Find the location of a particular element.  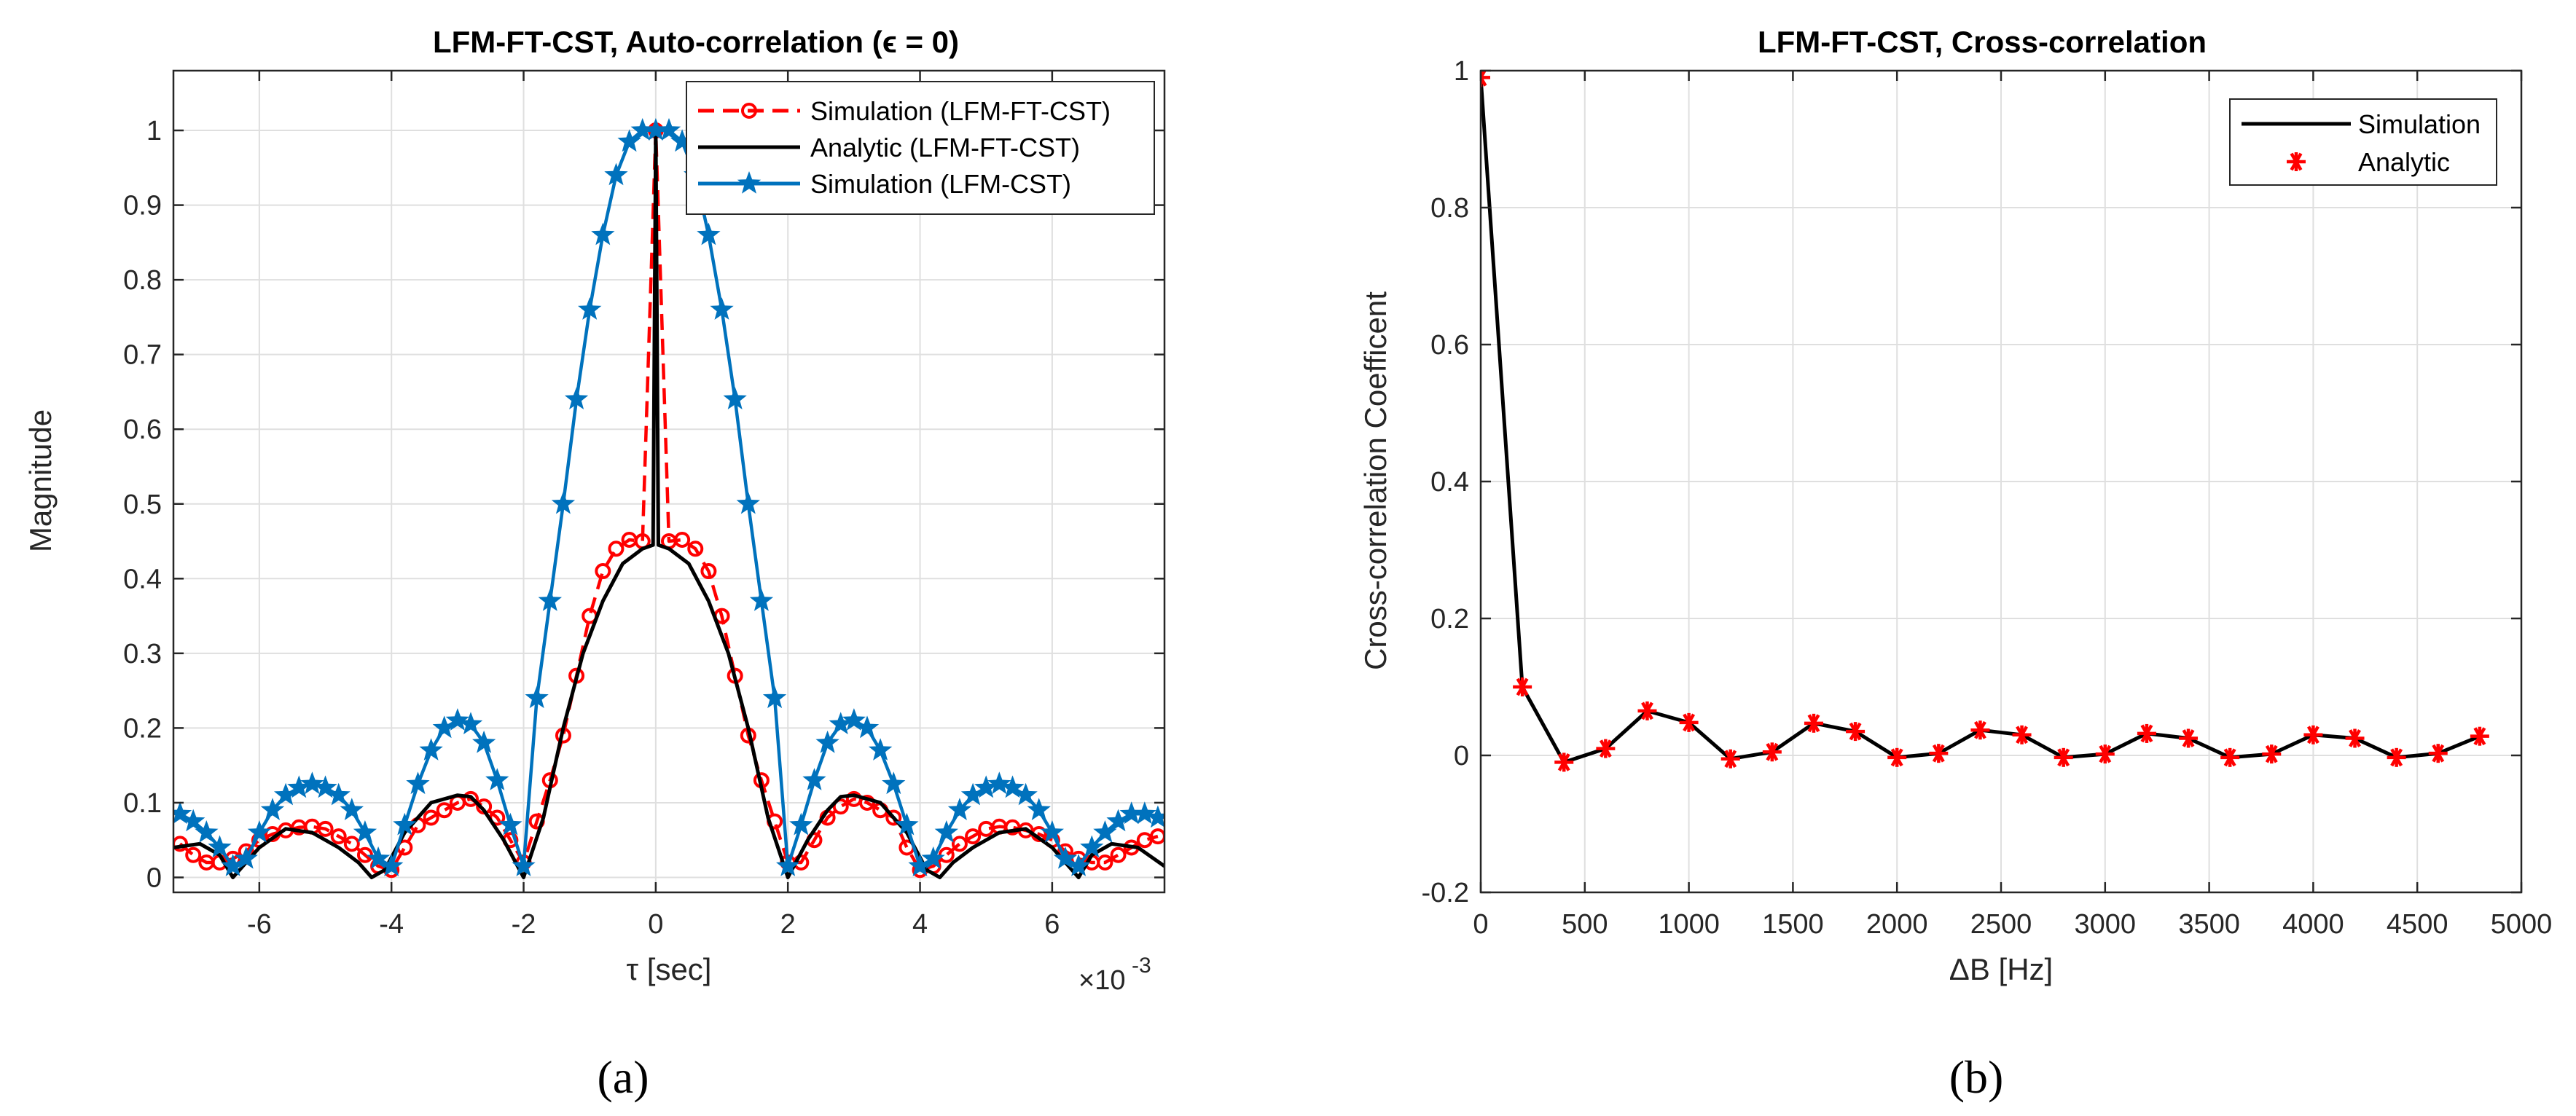

y-tick-label: 0.6 is located at coordinates (1449, 345).